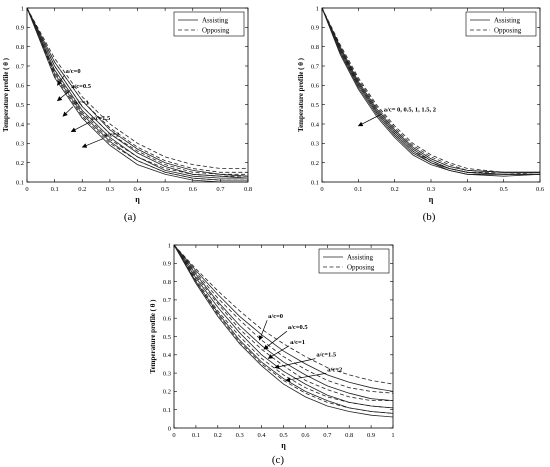 The image size is (550, 467). I want to click on annotation-label: a/c=0, so click(275, 316).